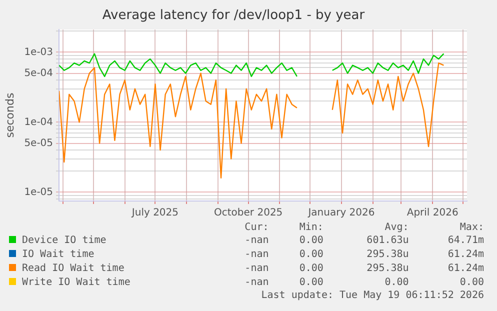  I want to click on y-tick-label: 5e-04, so click(39, 73).